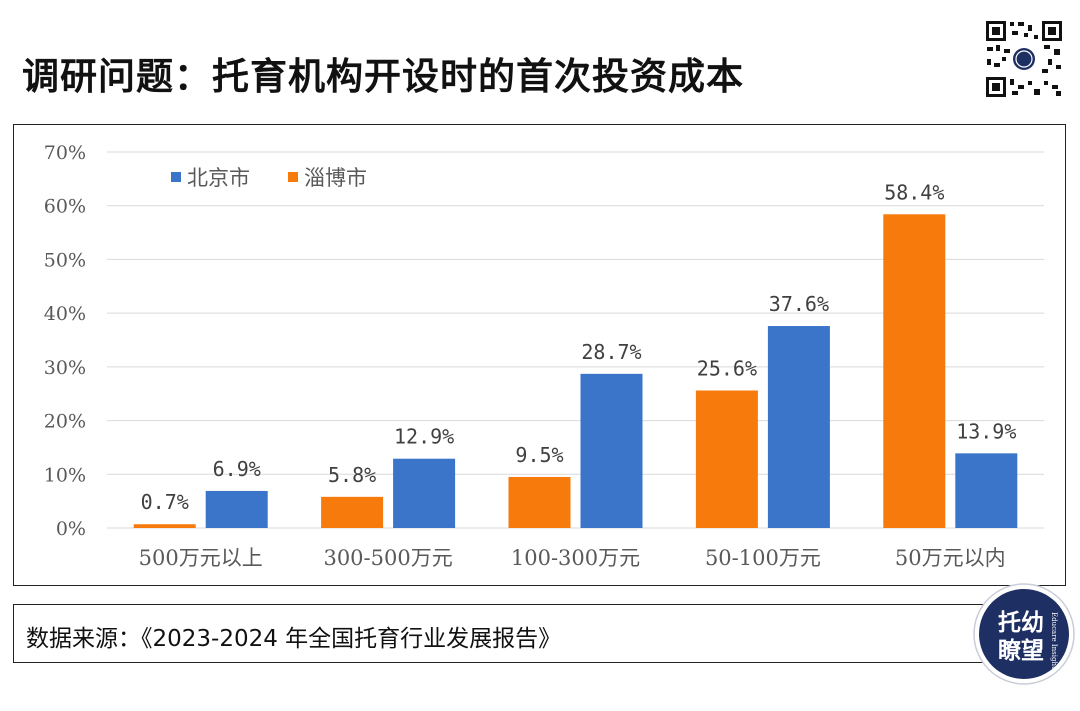 This screenshot has height=711, width=1080. What do you see at coordinates (165, 502) in the screenshot?
I see `data-label: 0.7%` at bounding box center [165, 502].